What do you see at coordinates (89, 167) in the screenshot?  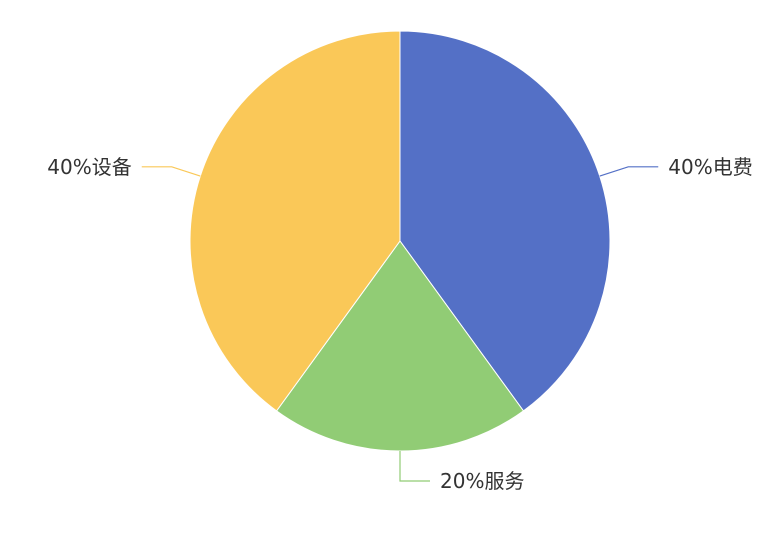 I see `data-label-设备: 40%设备` at bounding box center [89, 167].